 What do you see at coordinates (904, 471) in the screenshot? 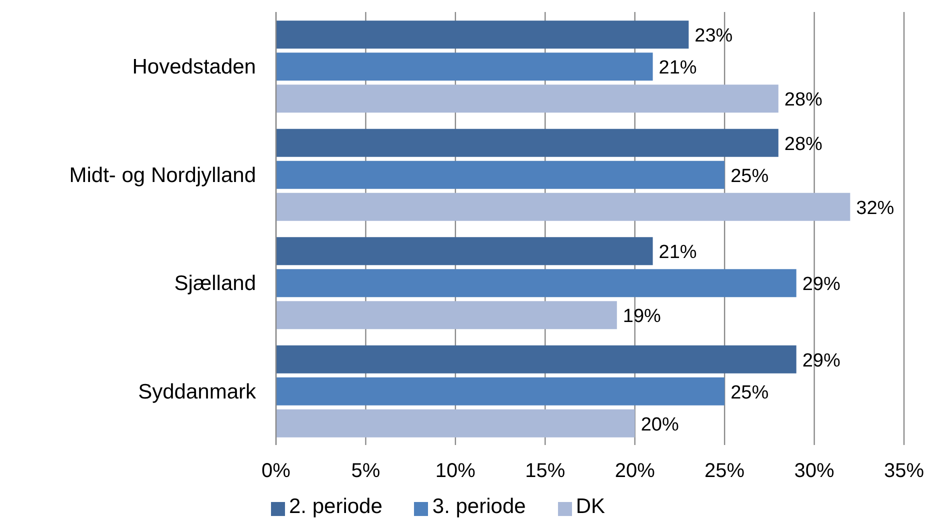
I see `x-tick-label: 35%` at bounding box center [904, 471].